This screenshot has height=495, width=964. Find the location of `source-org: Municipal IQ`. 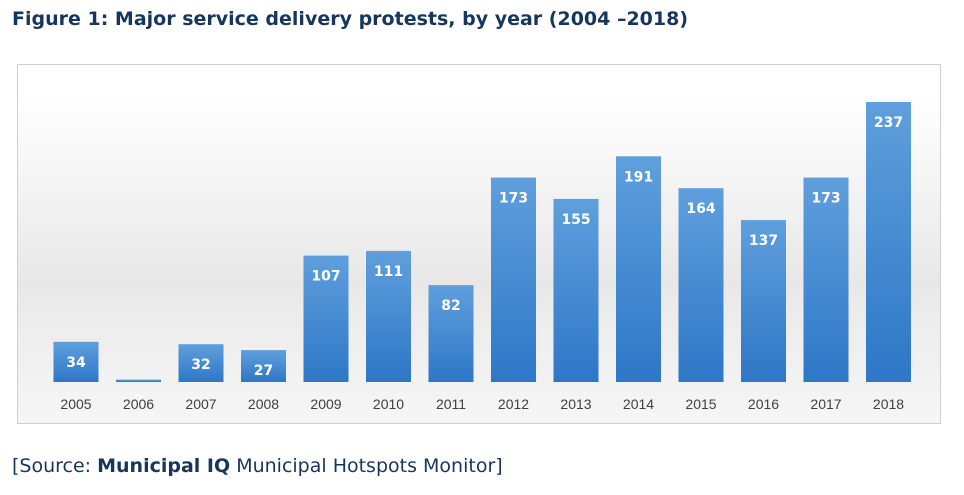

source-org: Municipal IQ is located at coordinates (164, 466).